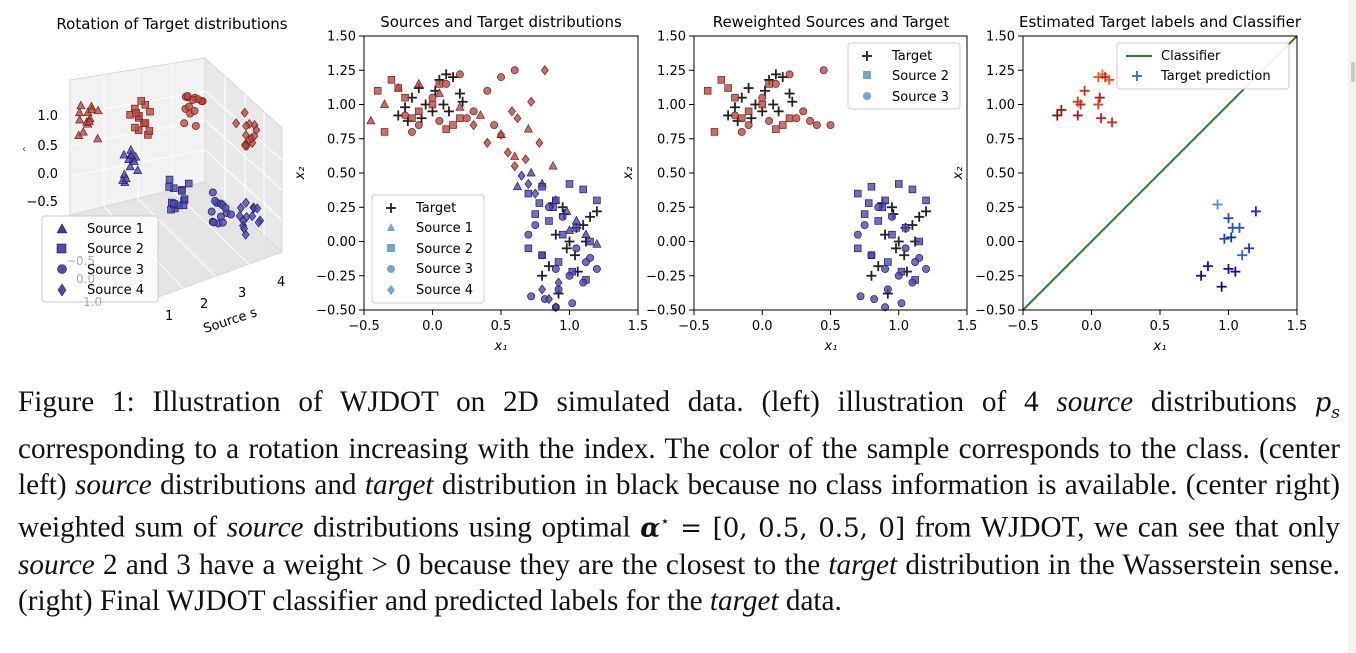 Image resolution: width=1356 pixels, height=653 pixels. Describe the element at coordinates (1191, 56) in the screenshot. I see `panel4-legend-label: Classifier` at that location.